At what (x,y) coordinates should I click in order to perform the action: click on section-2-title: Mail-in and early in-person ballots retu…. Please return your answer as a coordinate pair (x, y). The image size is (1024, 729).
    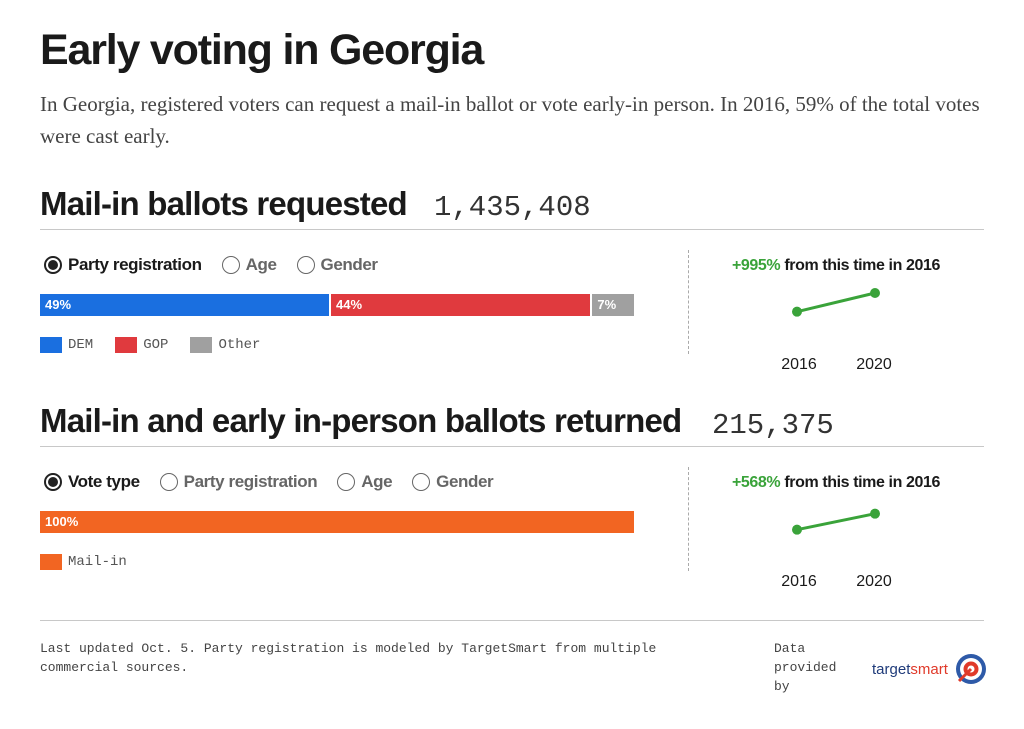
    Looking at the image, I should click on (361, 420).